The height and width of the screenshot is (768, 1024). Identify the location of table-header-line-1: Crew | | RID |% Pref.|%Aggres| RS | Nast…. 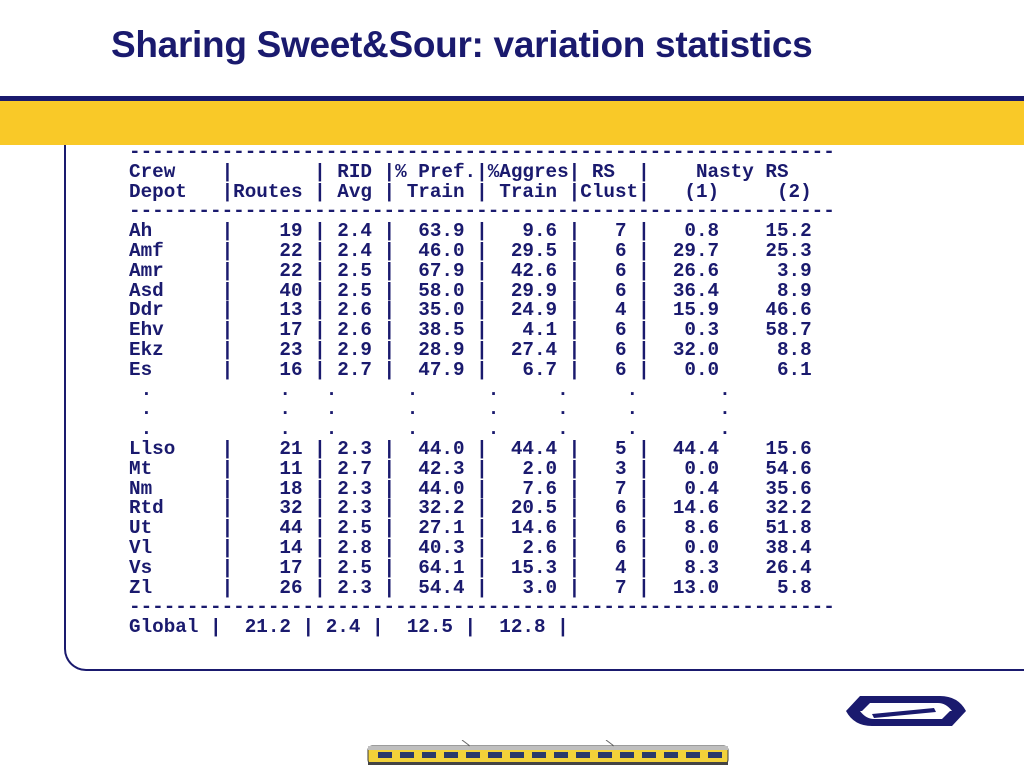
(459, 171).